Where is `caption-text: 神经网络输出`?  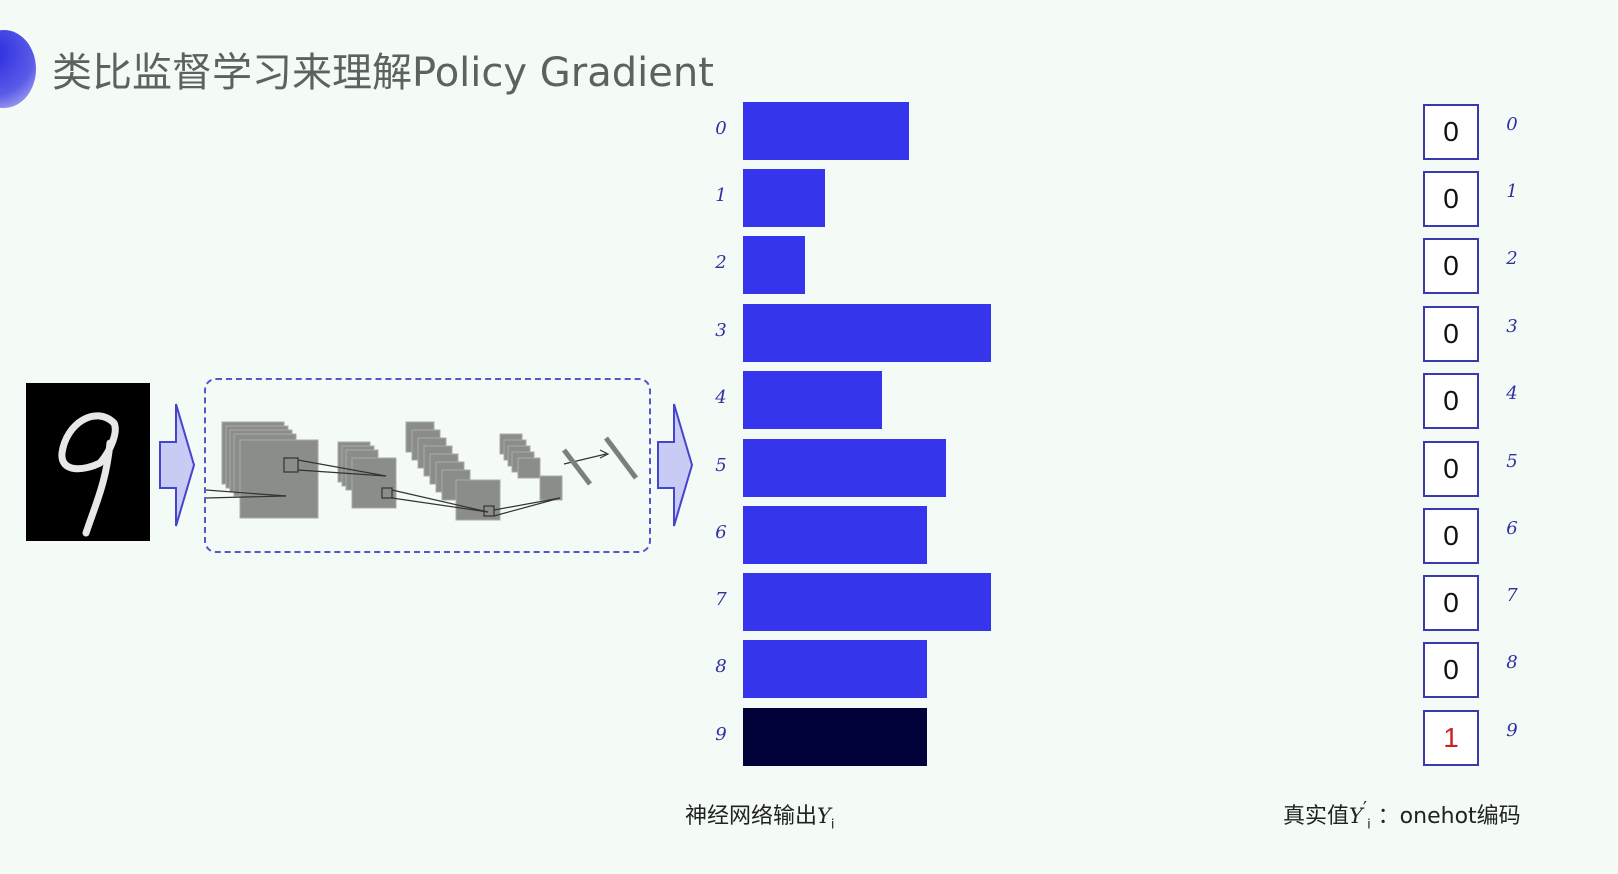 caption-text: 神经网络输出 is located at coordinates (751, 816).